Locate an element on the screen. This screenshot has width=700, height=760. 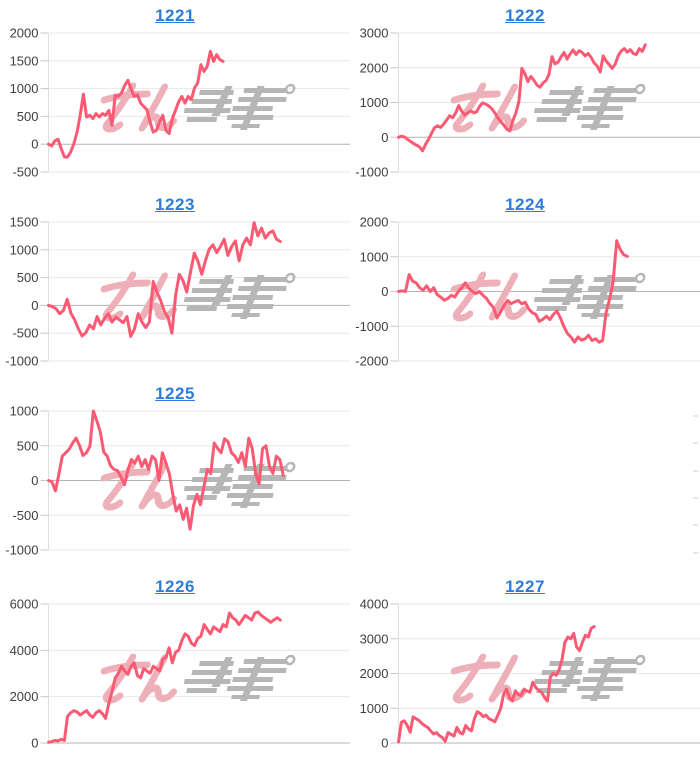
chart-title-link-1221: 1221 is located at coordinates (175, 15).